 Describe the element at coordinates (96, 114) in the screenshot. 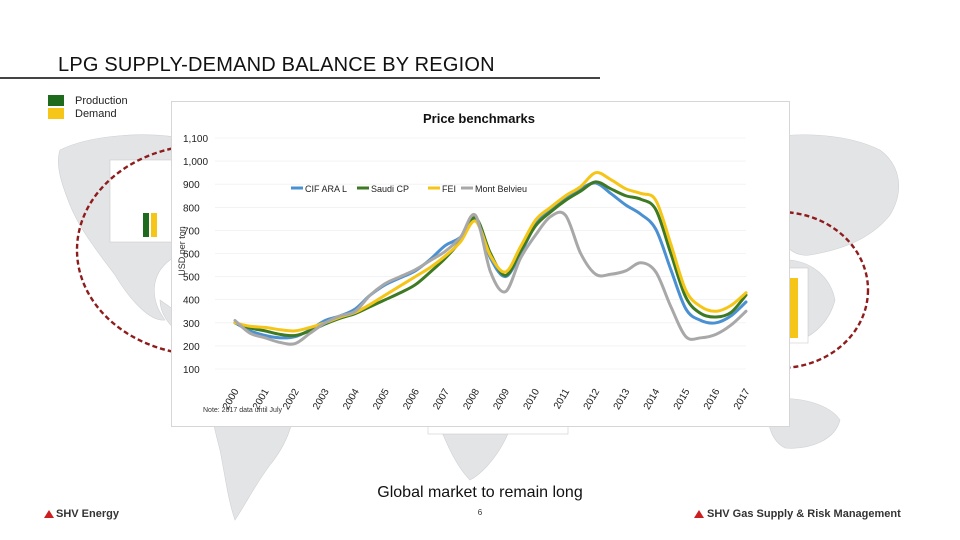

I see `legend-label-demand: Demand` at that location.